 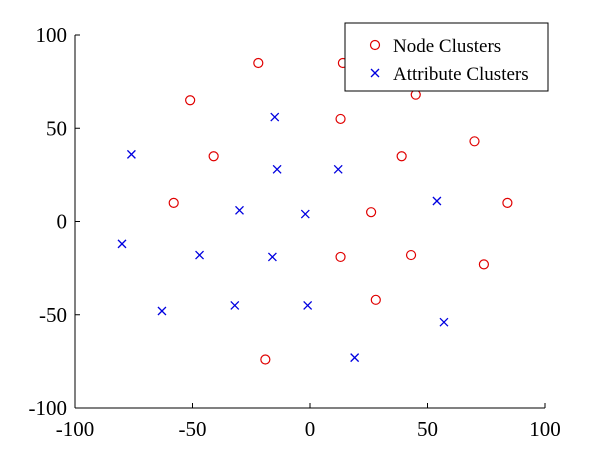 What do you see at coordinates (545, 429) in the screenshot?
I see `x-tick-label: 100` at bounding box center [545, 429].